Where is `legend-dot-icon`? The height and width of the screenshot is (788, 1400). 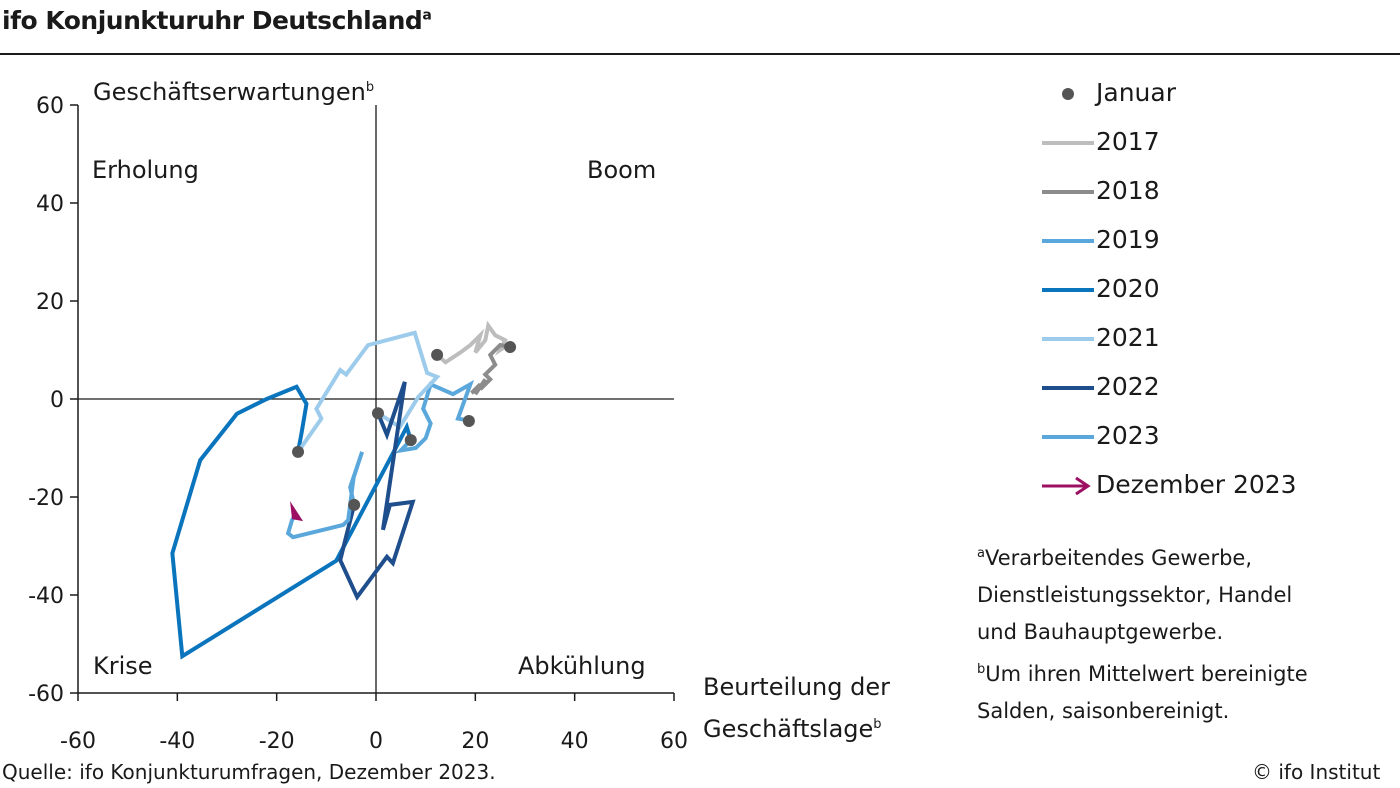
legend-dot-icon is located at coordinates (1068, 94).